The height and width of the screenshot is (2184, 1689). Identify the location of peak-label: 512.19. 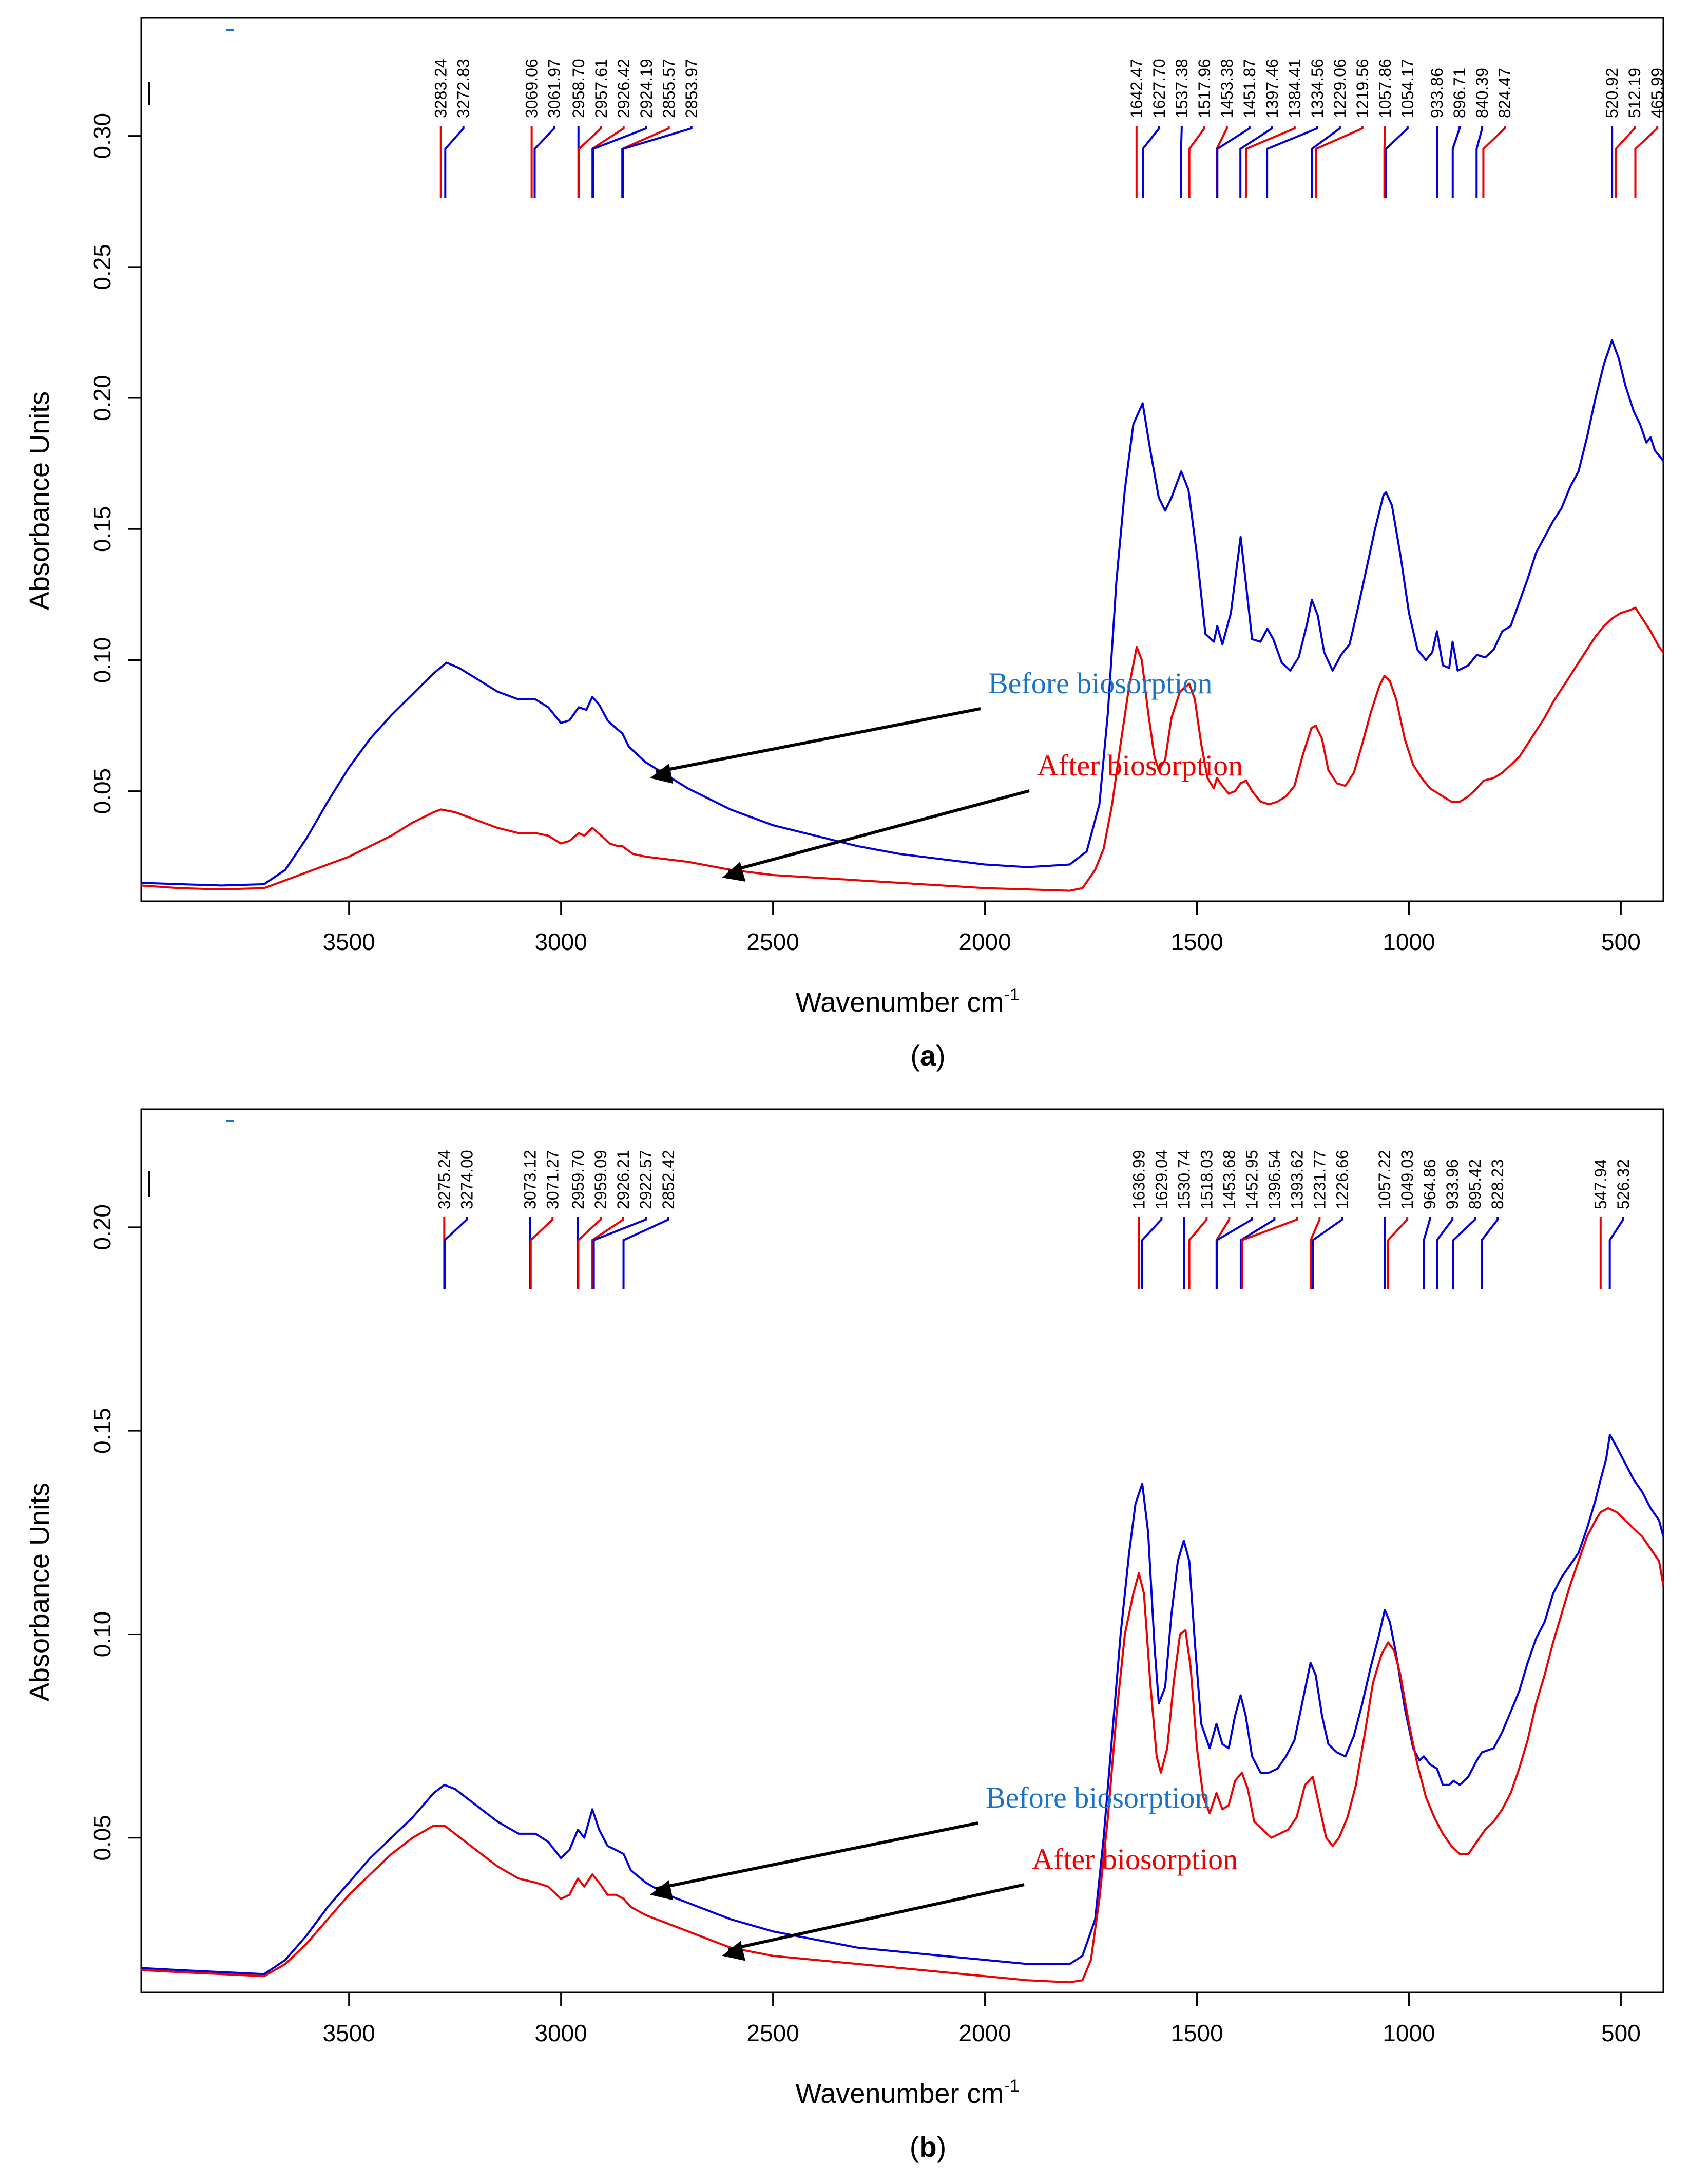
(1634, 93).